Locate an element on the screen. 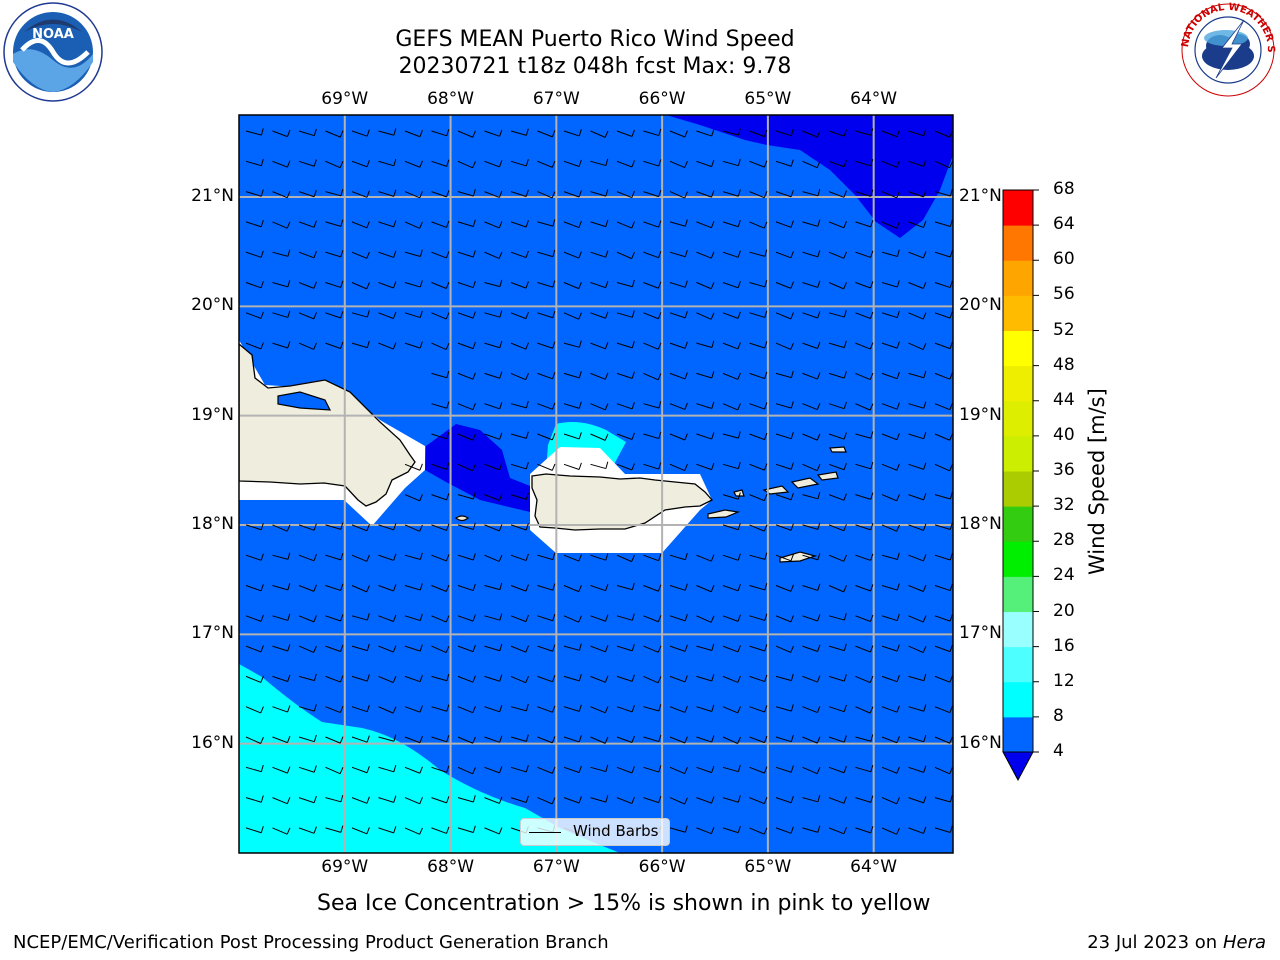 This screenshot has width=1280, height=960. anegada-island is located at coordinates (838, 449).